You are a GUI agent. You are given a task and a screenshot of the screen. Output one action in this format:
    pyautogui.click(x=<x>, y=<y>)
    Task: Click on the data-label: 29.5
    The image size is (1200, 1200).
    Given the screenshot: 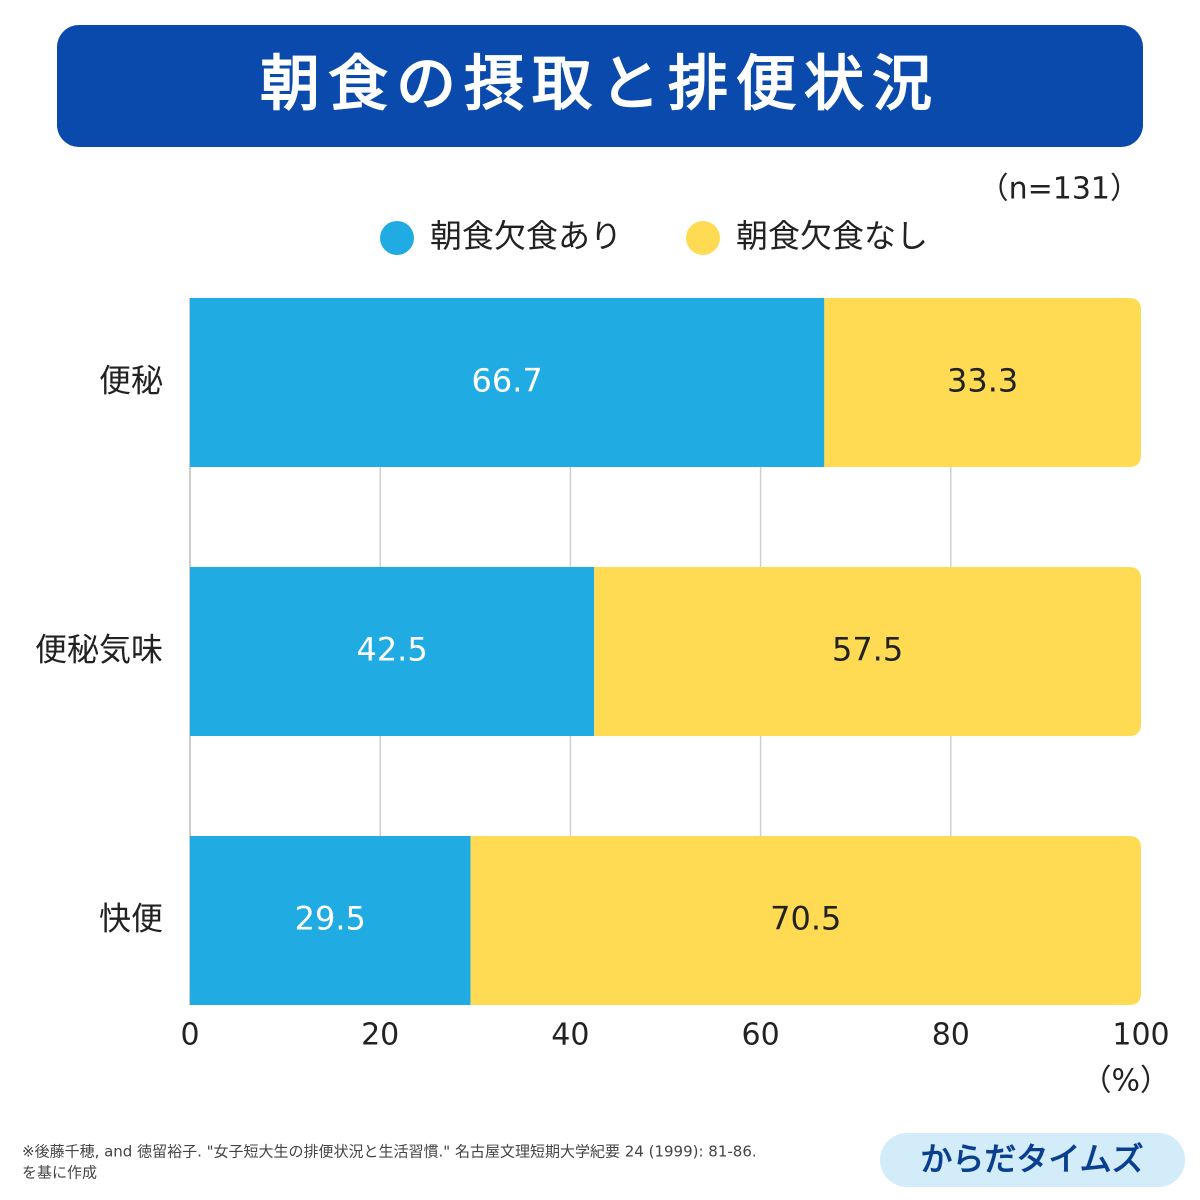 What is the action you would take?
    pyautogui.click(x=330, y=919)
    